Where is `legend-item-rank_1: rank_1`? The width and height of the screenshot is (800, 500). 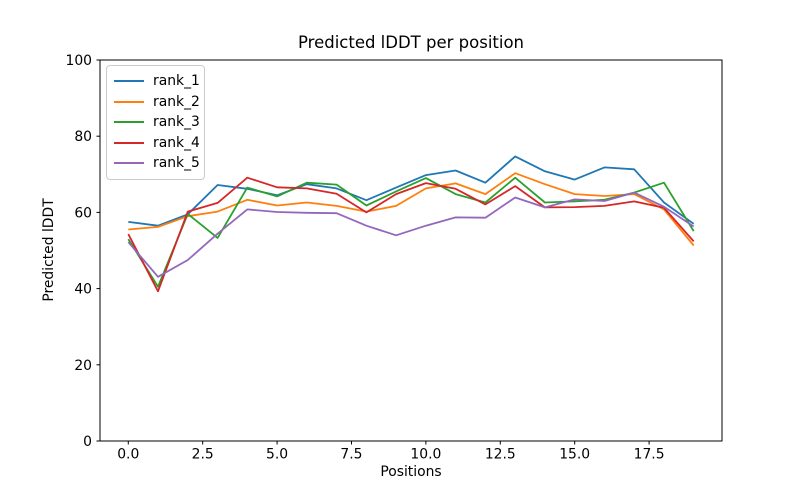 legend-item-rank_1: rank_1 is located at coordinates (157, 81).